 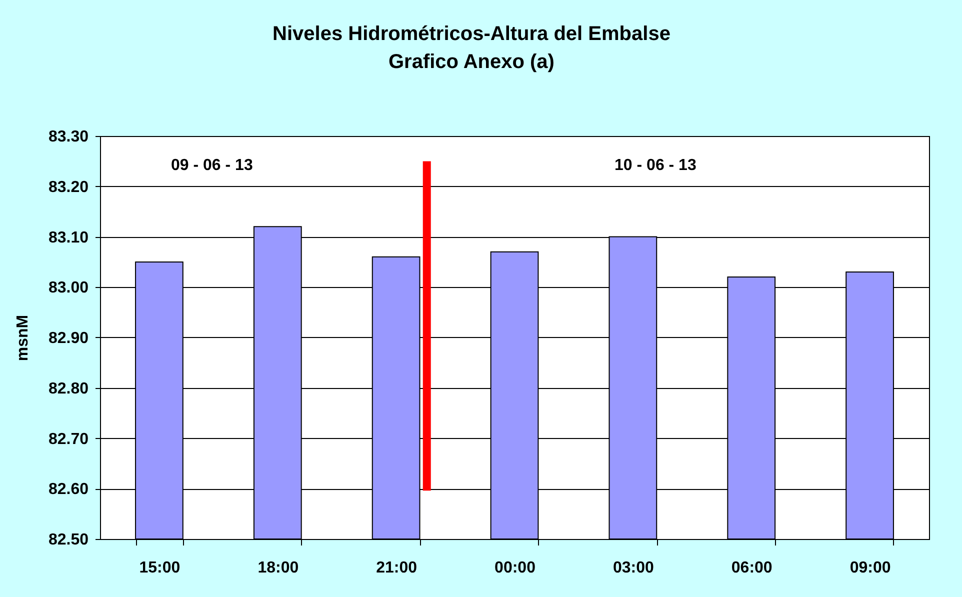 What do you see at coordinates (68, 288) in the screenshot?
I see `y-tick-label: 83.00` at bounding box center [68, 288].